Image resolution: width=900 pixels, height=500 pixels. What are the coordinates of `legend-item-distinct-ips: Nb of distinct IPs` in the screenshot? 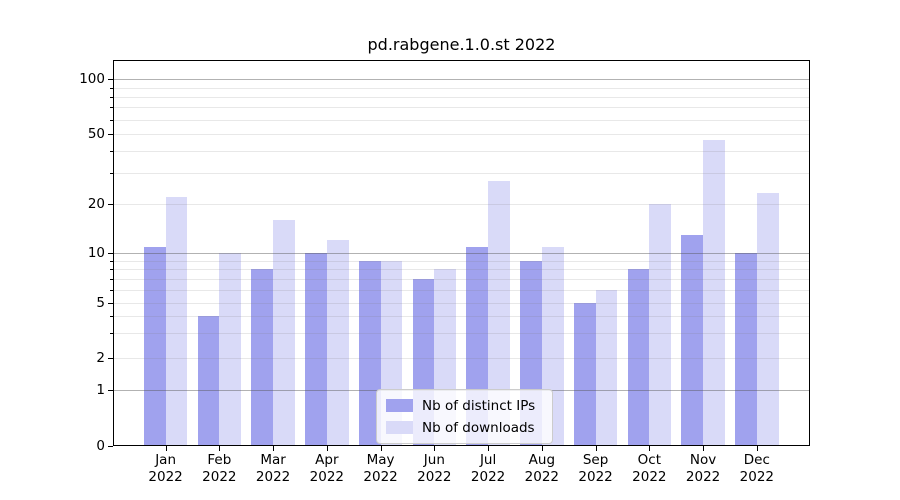 It's located at (463, 405).